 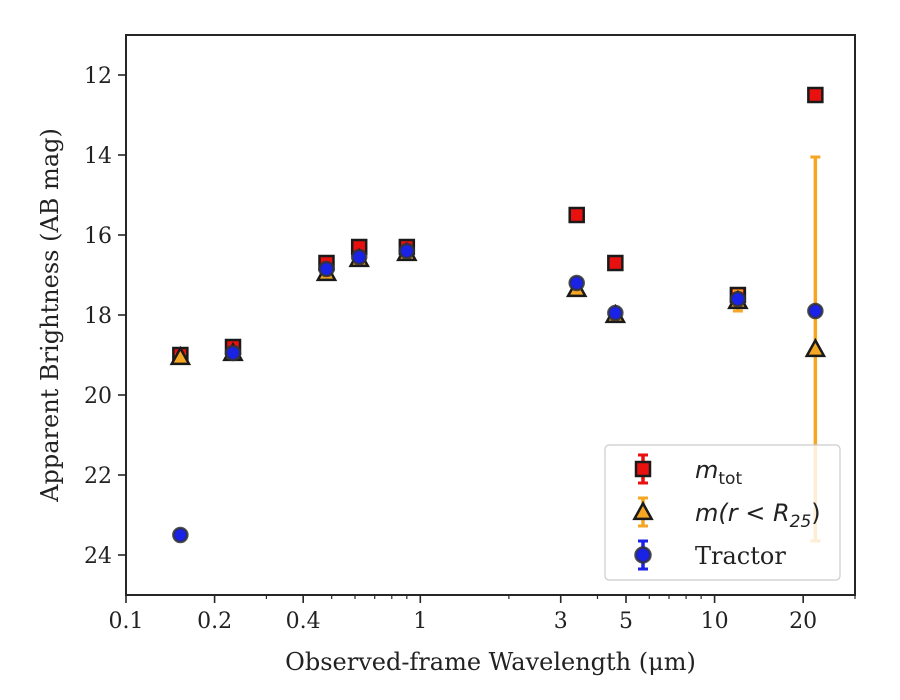 I want to click on x-axis-label: Observed-frame Wavelength (μm), so click(x=490, y=662).